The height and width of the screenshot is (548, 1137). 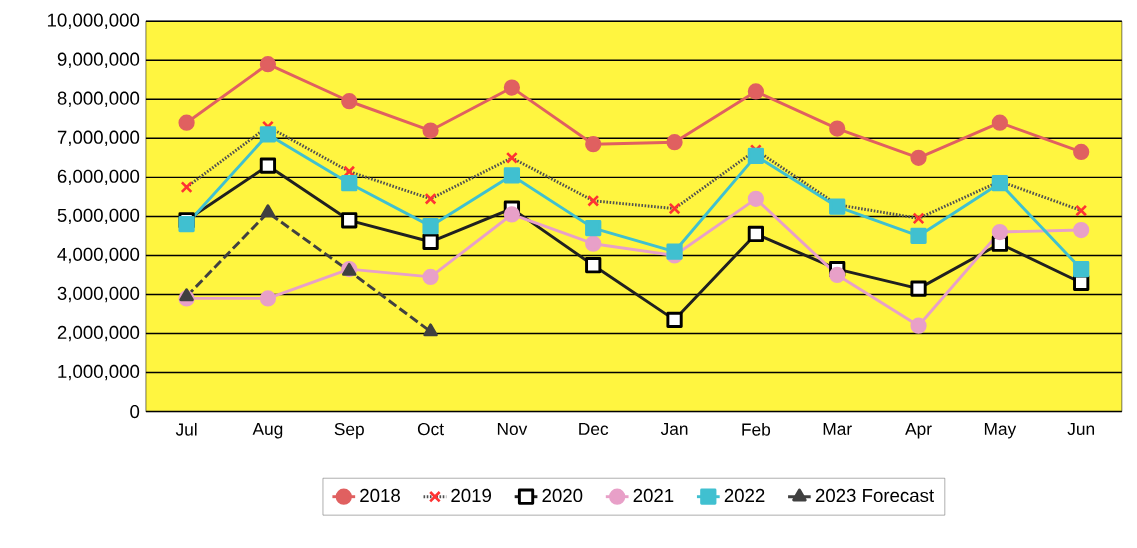 What do you see at coordinates (1000, 430) in the screenshot?
I see `x-tick-label: May` at bounding box center [1000, 430].